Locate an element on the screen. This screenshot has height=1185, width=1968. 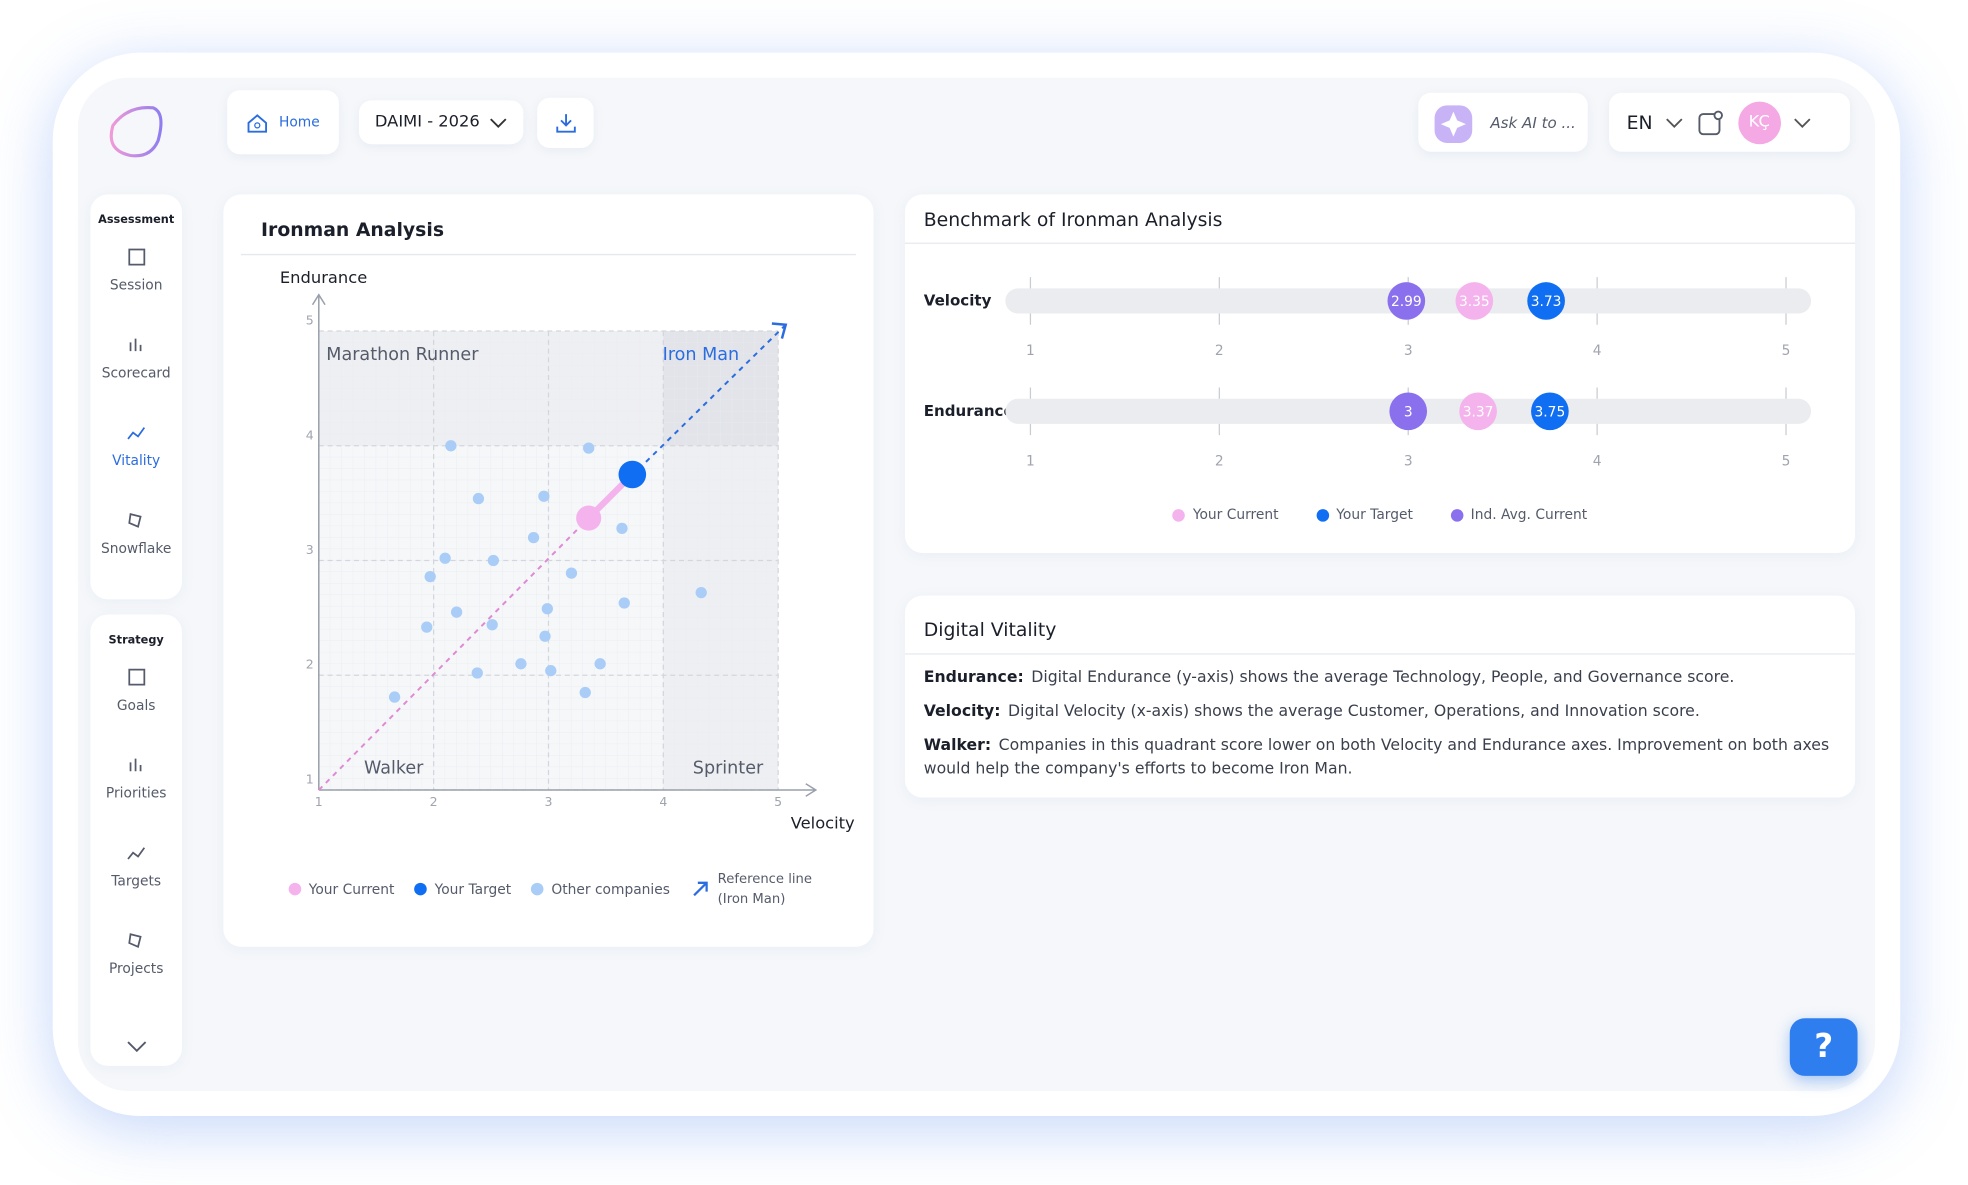
value-label: 3.37 is located at coordinates (1478, 413).